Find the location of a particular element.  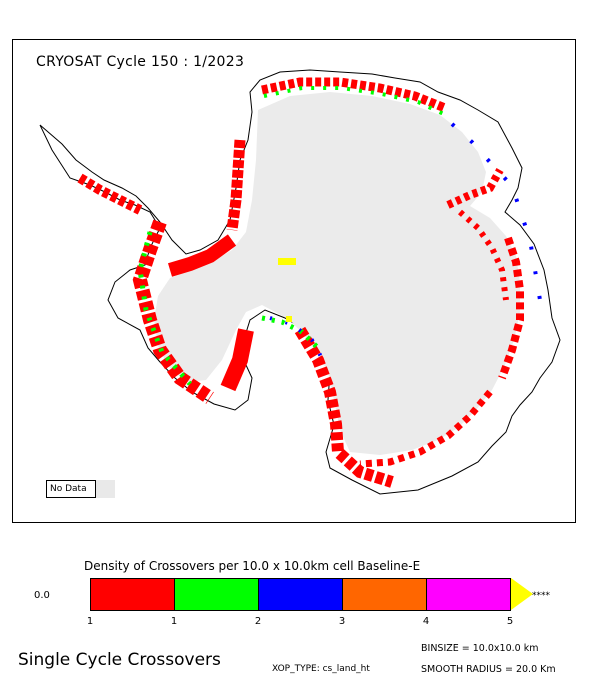

no-data-key: No Data is located at coordinates (80, 489).